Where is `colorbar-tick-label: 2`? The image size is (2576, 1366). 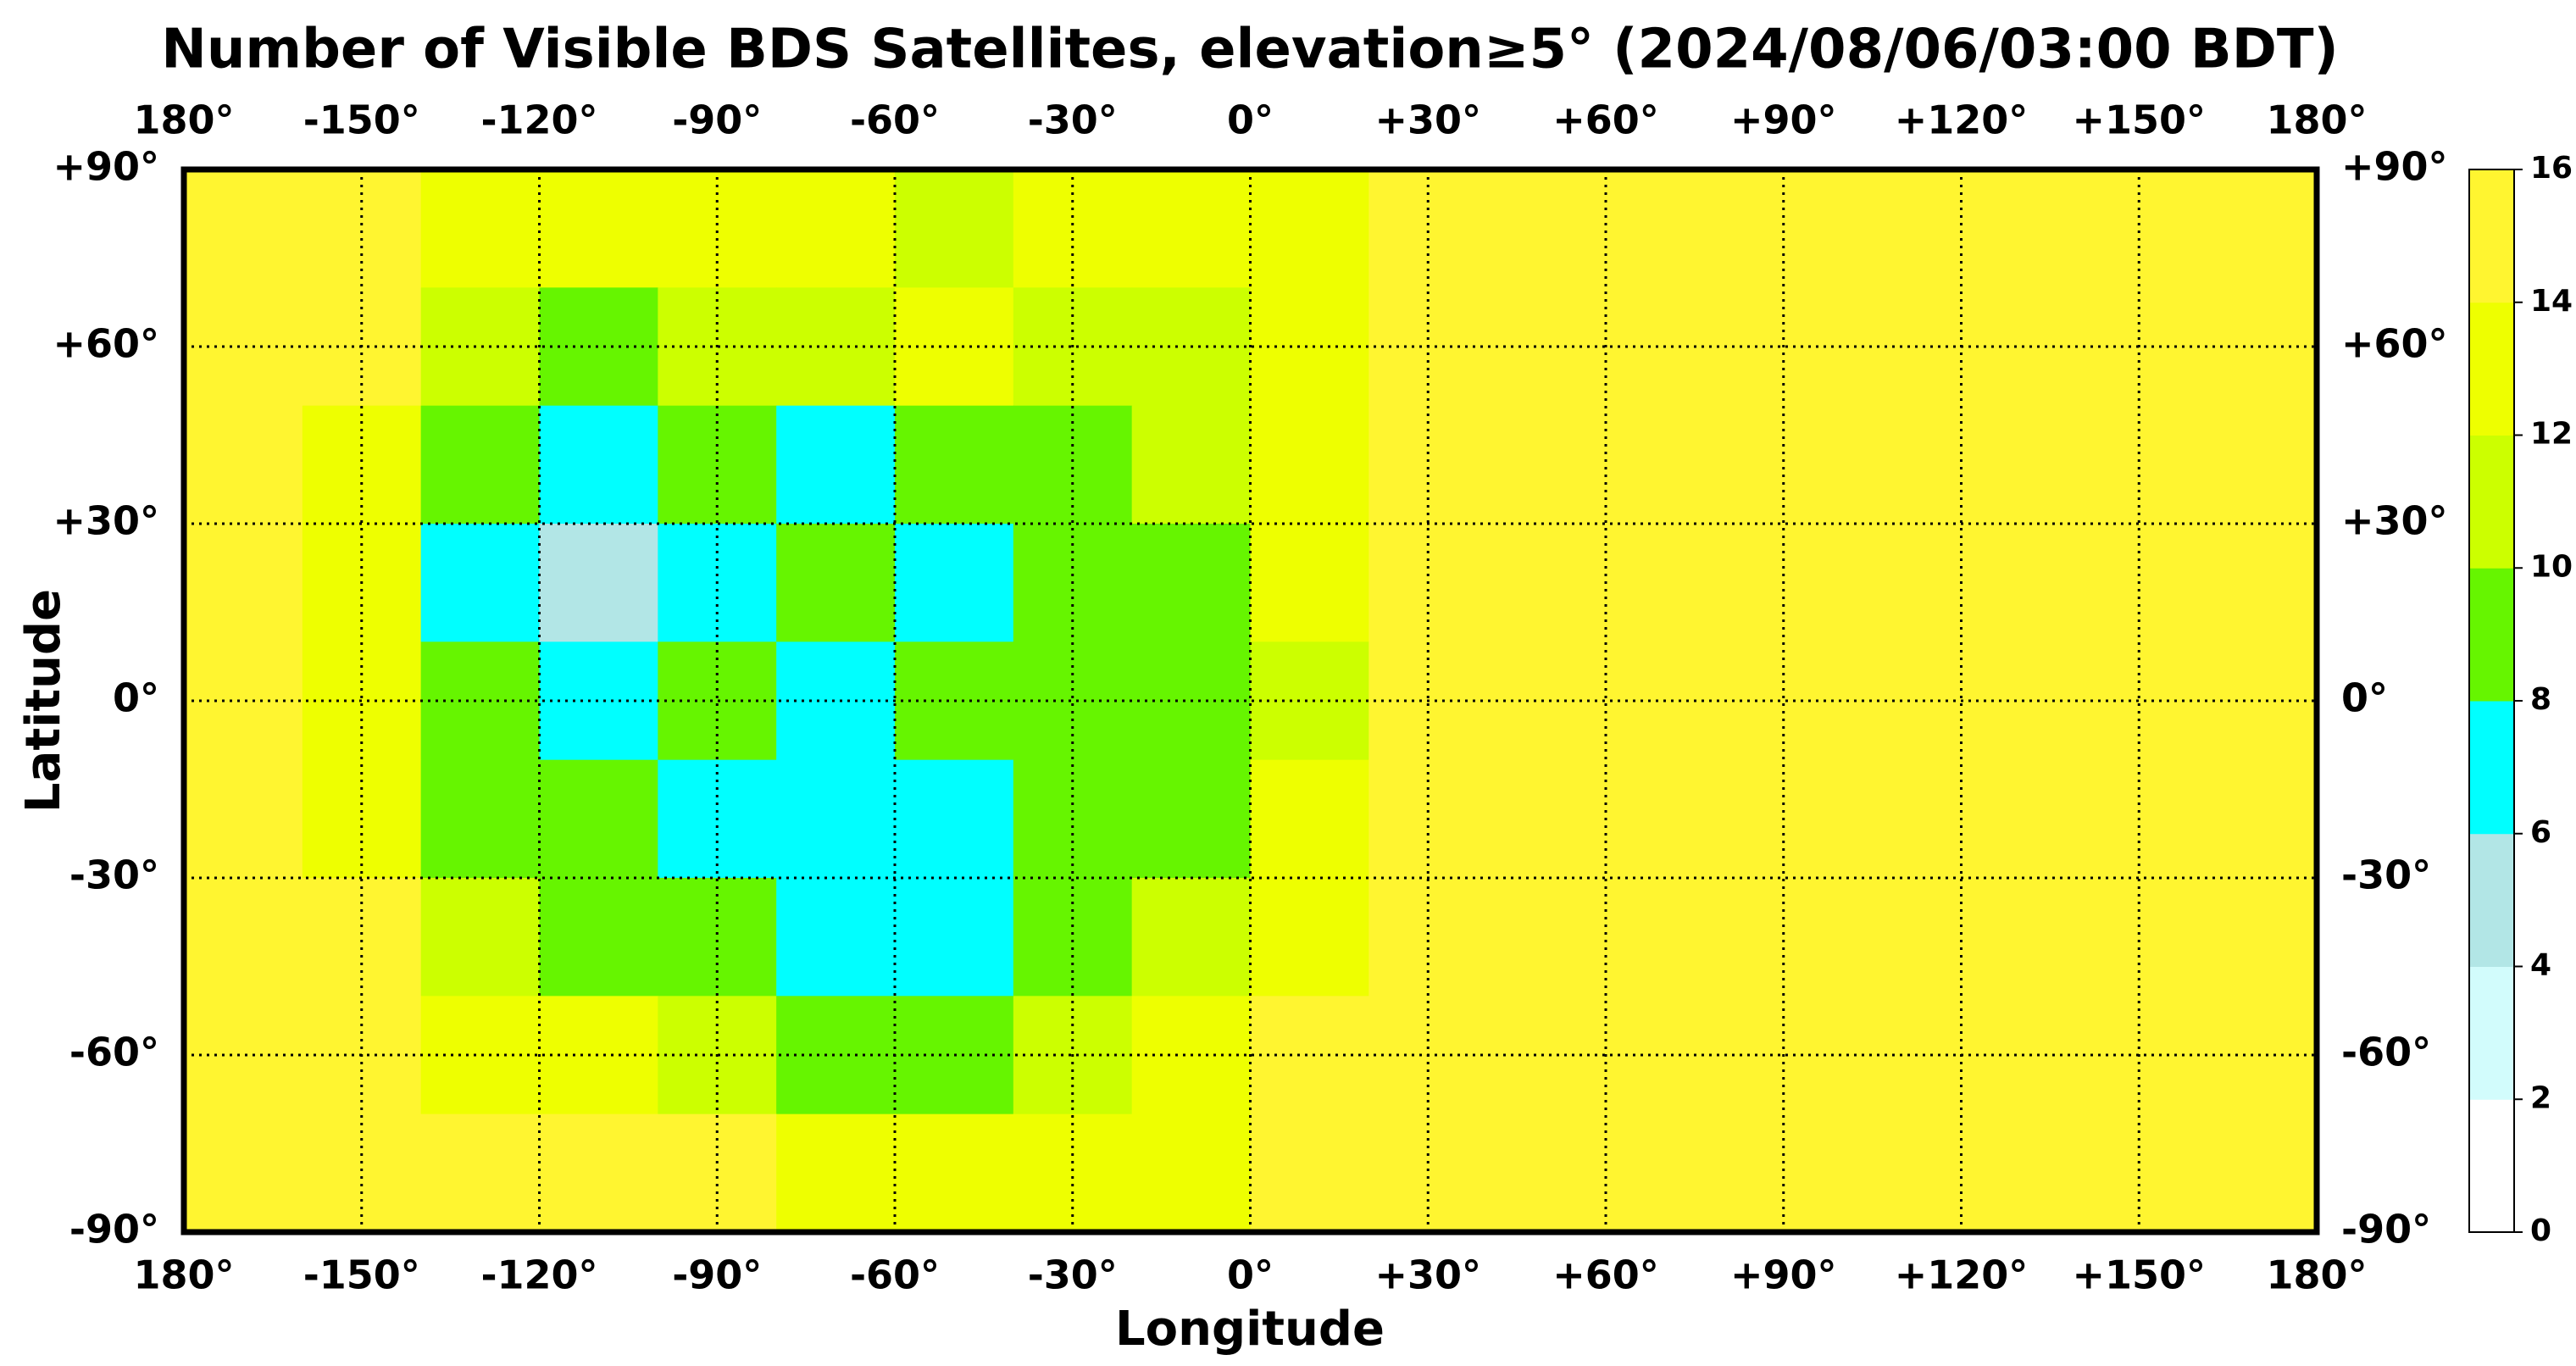 colorbar-tick-label: 2 is located at coordinates (2540, 1097).